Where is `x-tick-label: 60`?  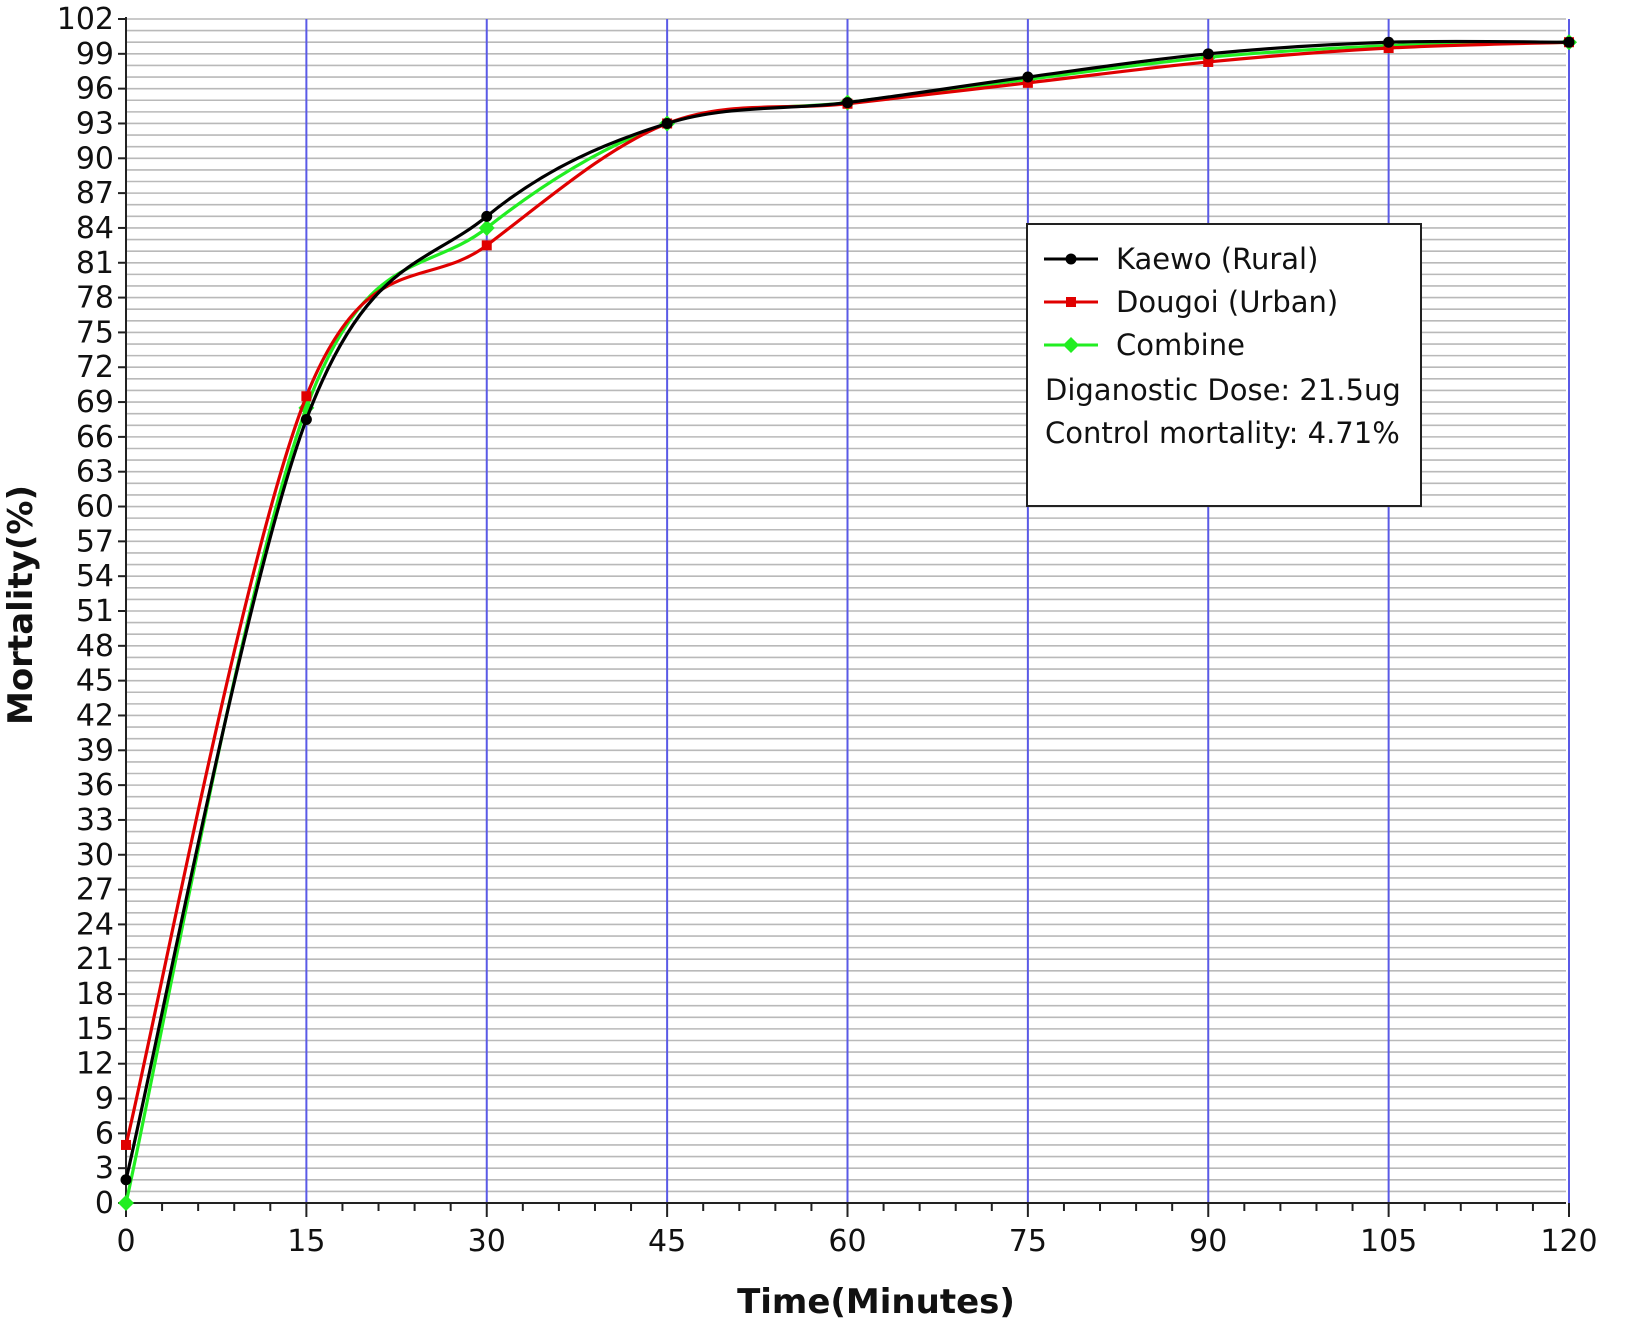 x-tick-label: 60 is located at coordinates (847, 1241).